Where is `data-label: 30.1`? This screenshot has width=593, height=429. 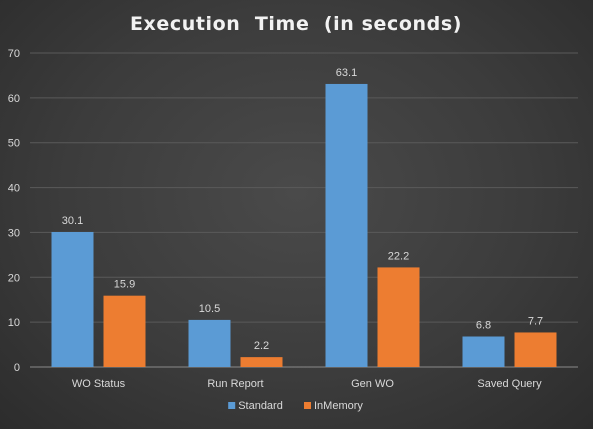
data-label: 30.1 is located at coordinates (72, 221).